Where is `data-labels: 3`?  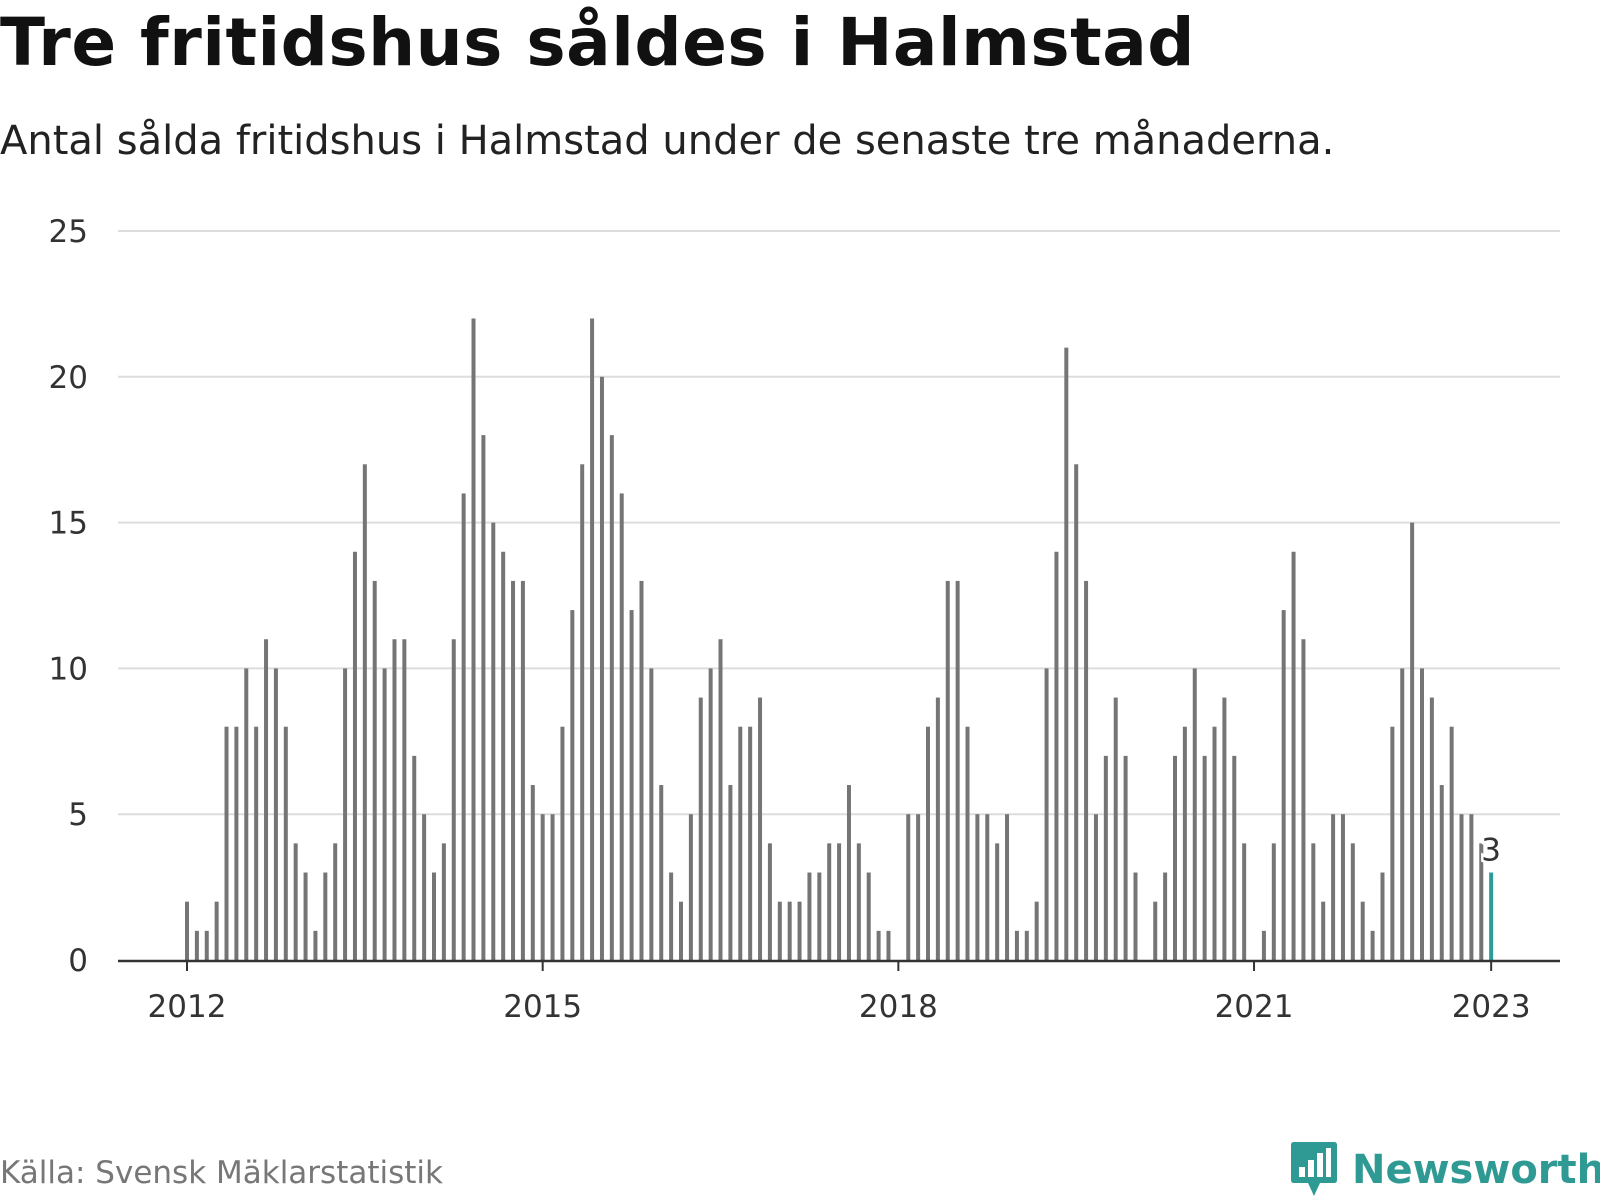
data-labels: 3 is located at coordinates (1491, 850).